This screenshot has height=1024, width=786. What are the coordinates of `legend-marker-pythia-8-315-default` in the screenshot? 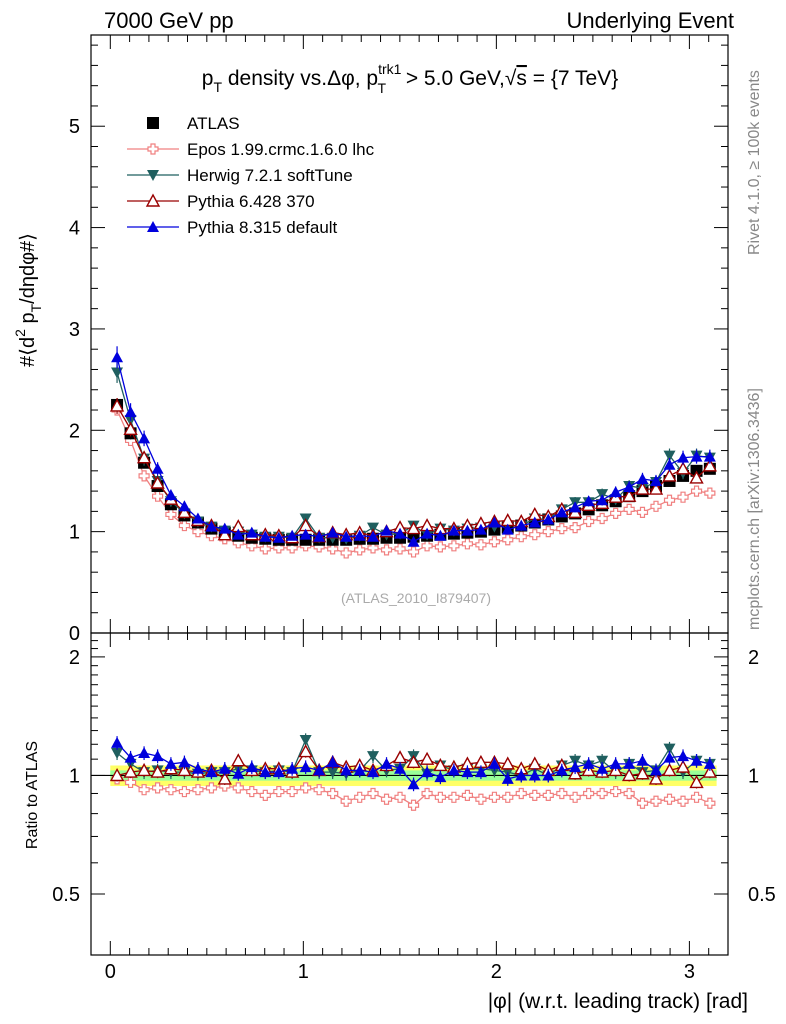 It's located at (153, 226).